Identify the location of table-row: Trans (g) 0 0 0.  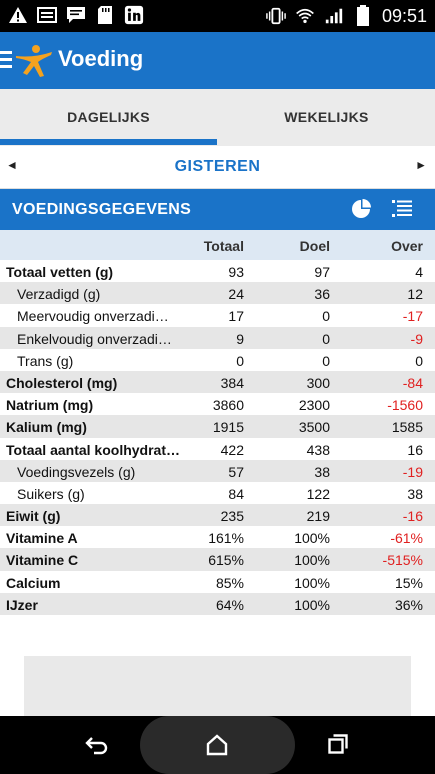
(217, 360).